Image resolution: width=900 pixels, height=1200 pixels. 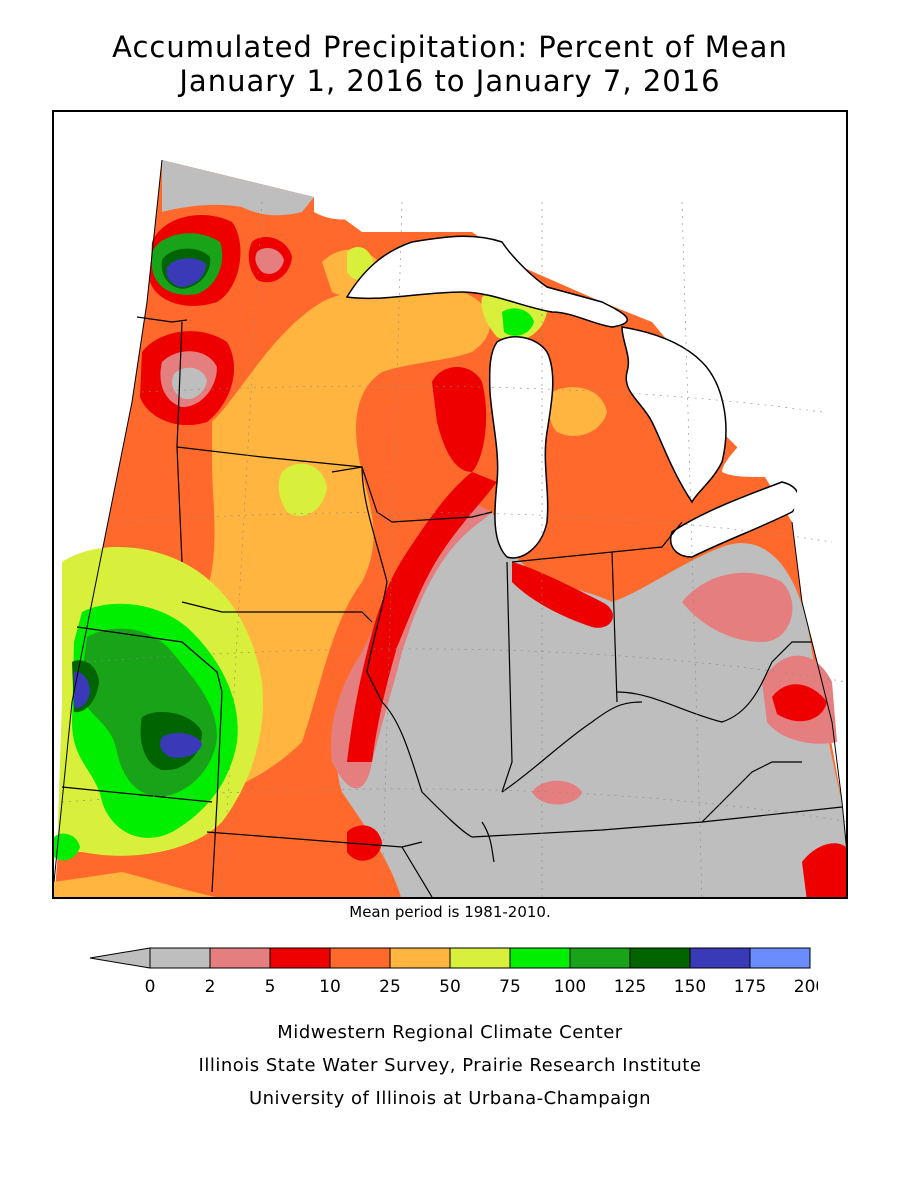 I want to click on lake-huron, so click(x=674, y=415).